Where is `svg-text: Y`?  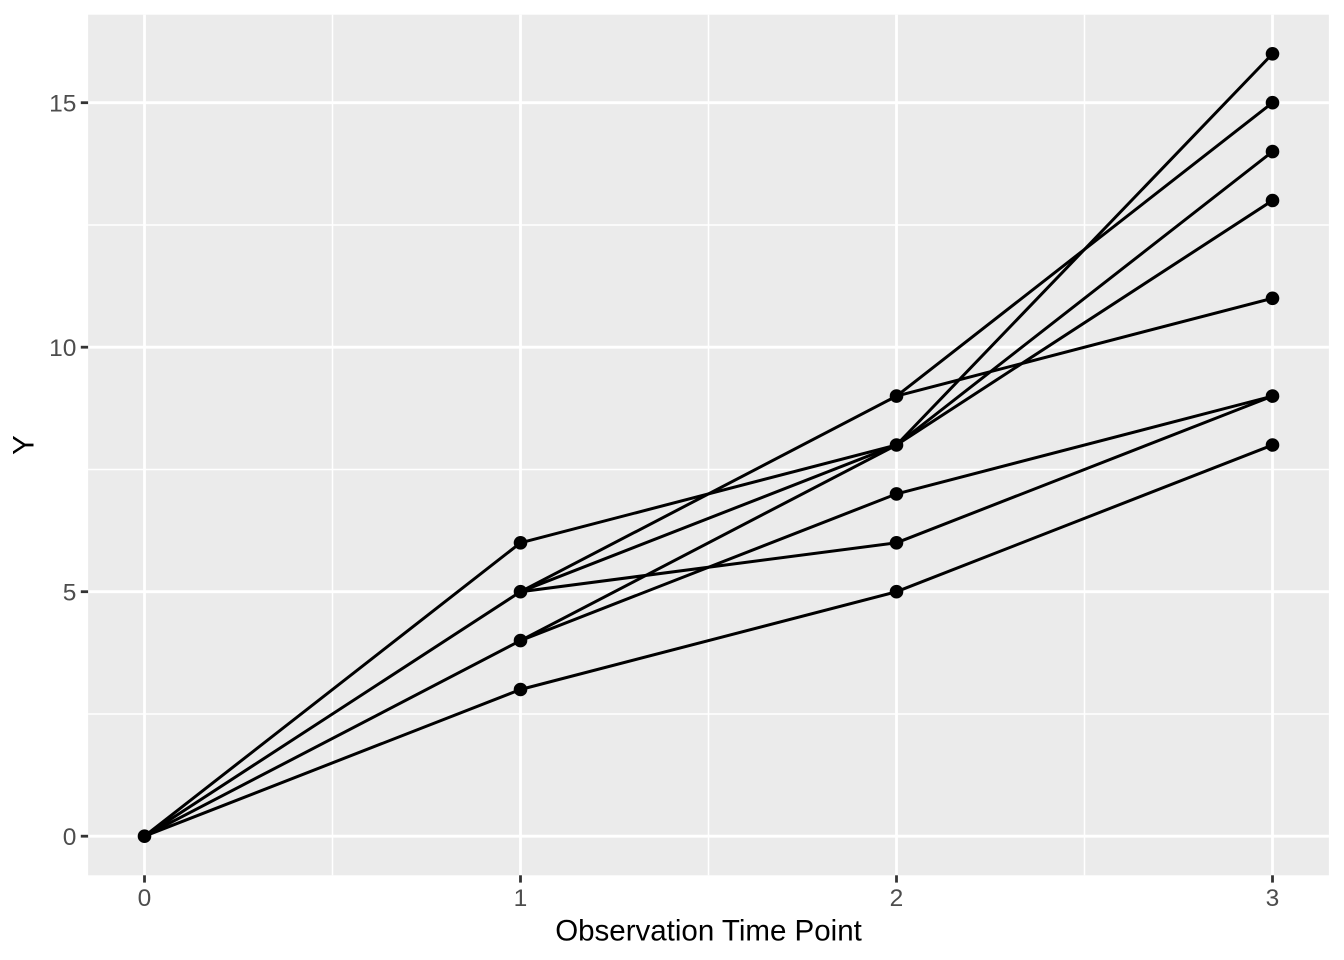 svg-text: Y is located at coordinates (24, 445).